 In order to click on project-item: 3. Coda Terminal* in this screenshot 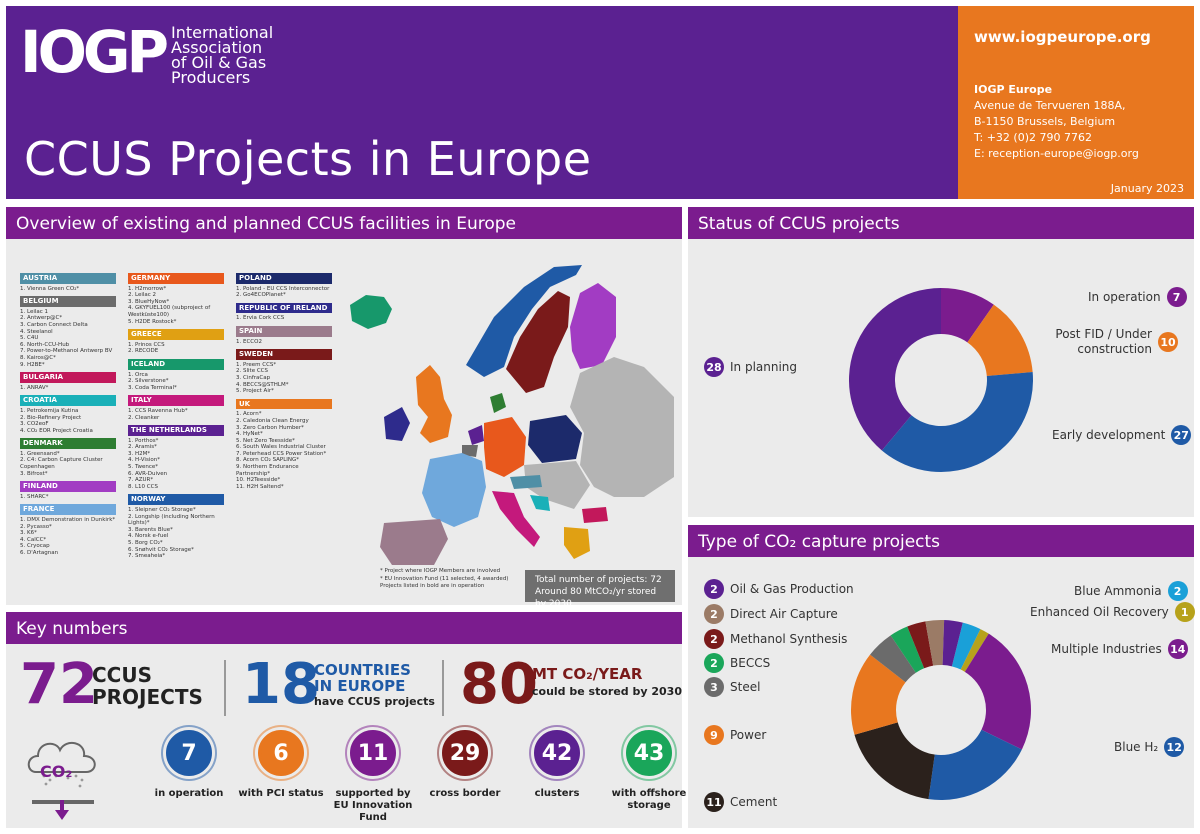, I will do `click(152, 387)`.